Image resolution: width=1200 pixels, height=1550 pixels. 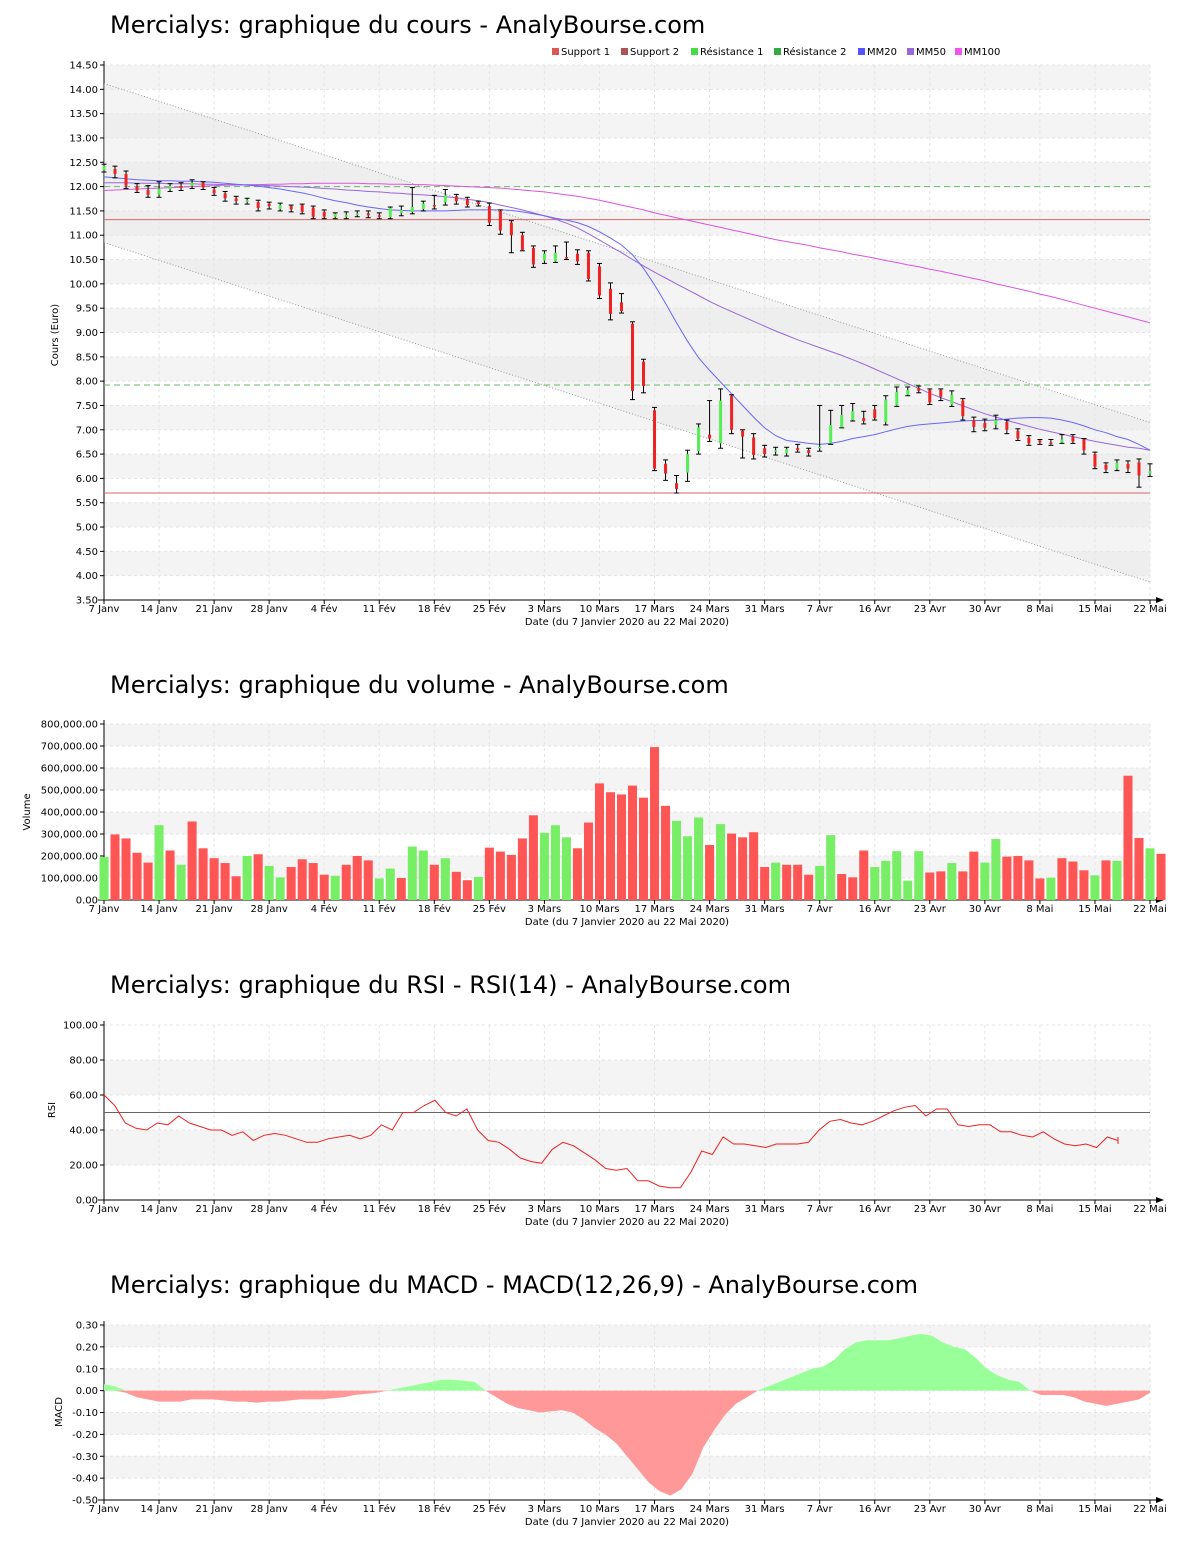 What do you see at coordinates (269, 1209) in the screenshot?
I see `rsi-x-tick-label: 28 Janv` at bounding box center [269, 1209].